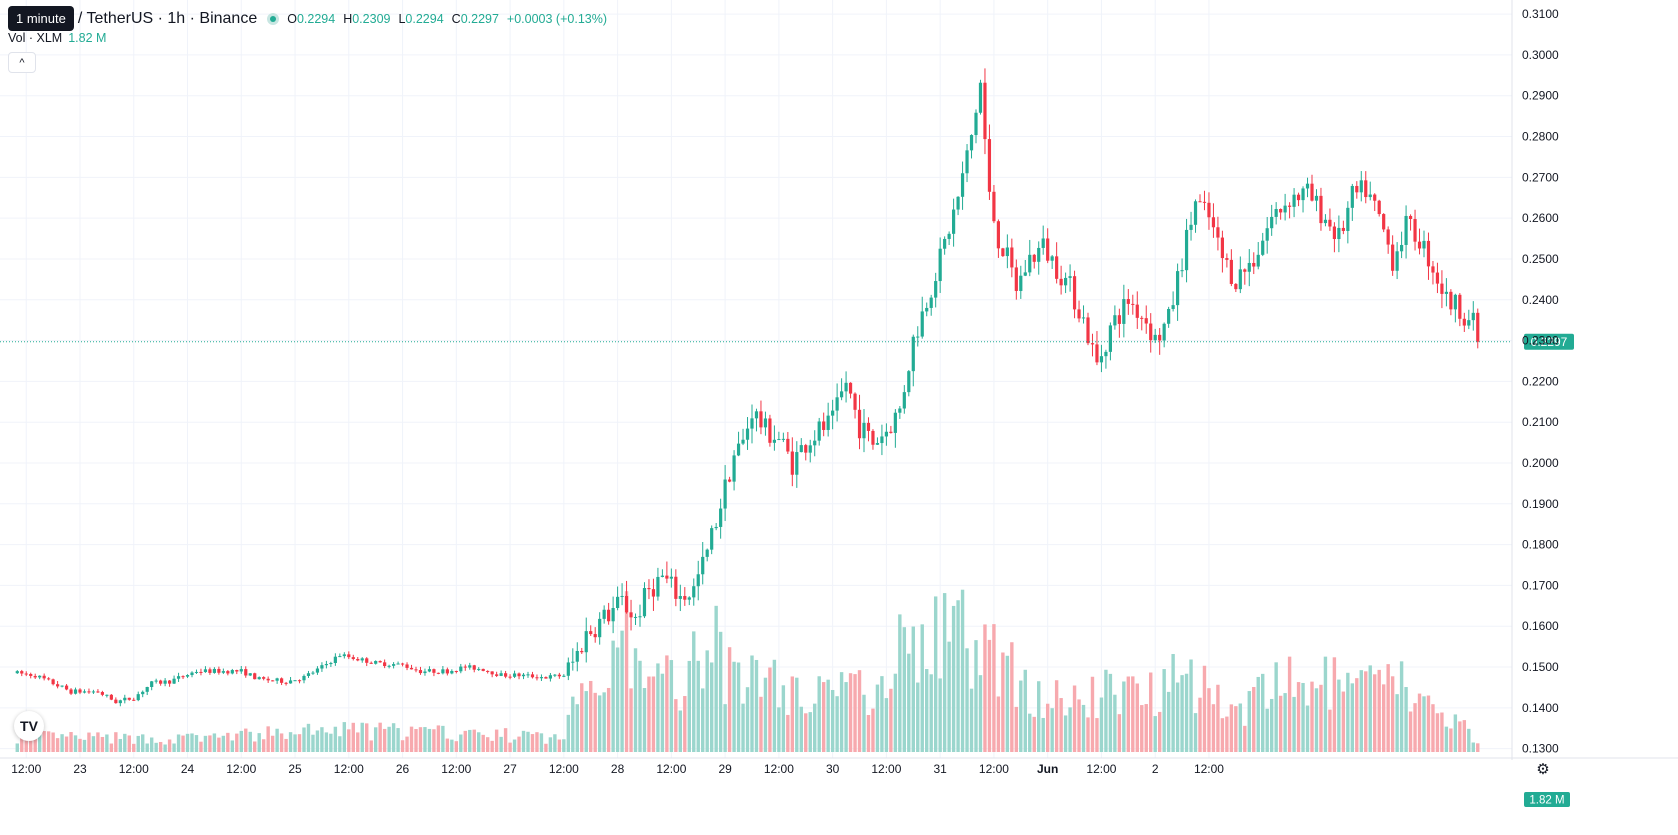 This screenshot has width=1678, height=835. Describe the element at coordinates (1540, 463) in the screenshot. I see `price-tick-label: 0.2000` at that location.